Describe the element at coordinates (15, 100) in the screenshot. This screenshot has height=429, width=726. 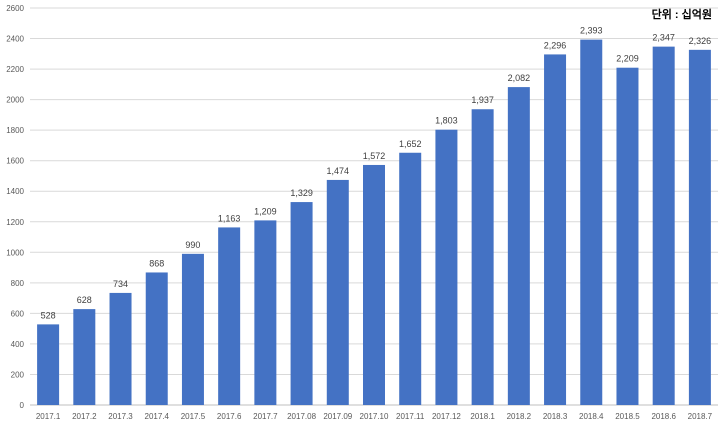
I see `y-tick-label: 2000` at that location.